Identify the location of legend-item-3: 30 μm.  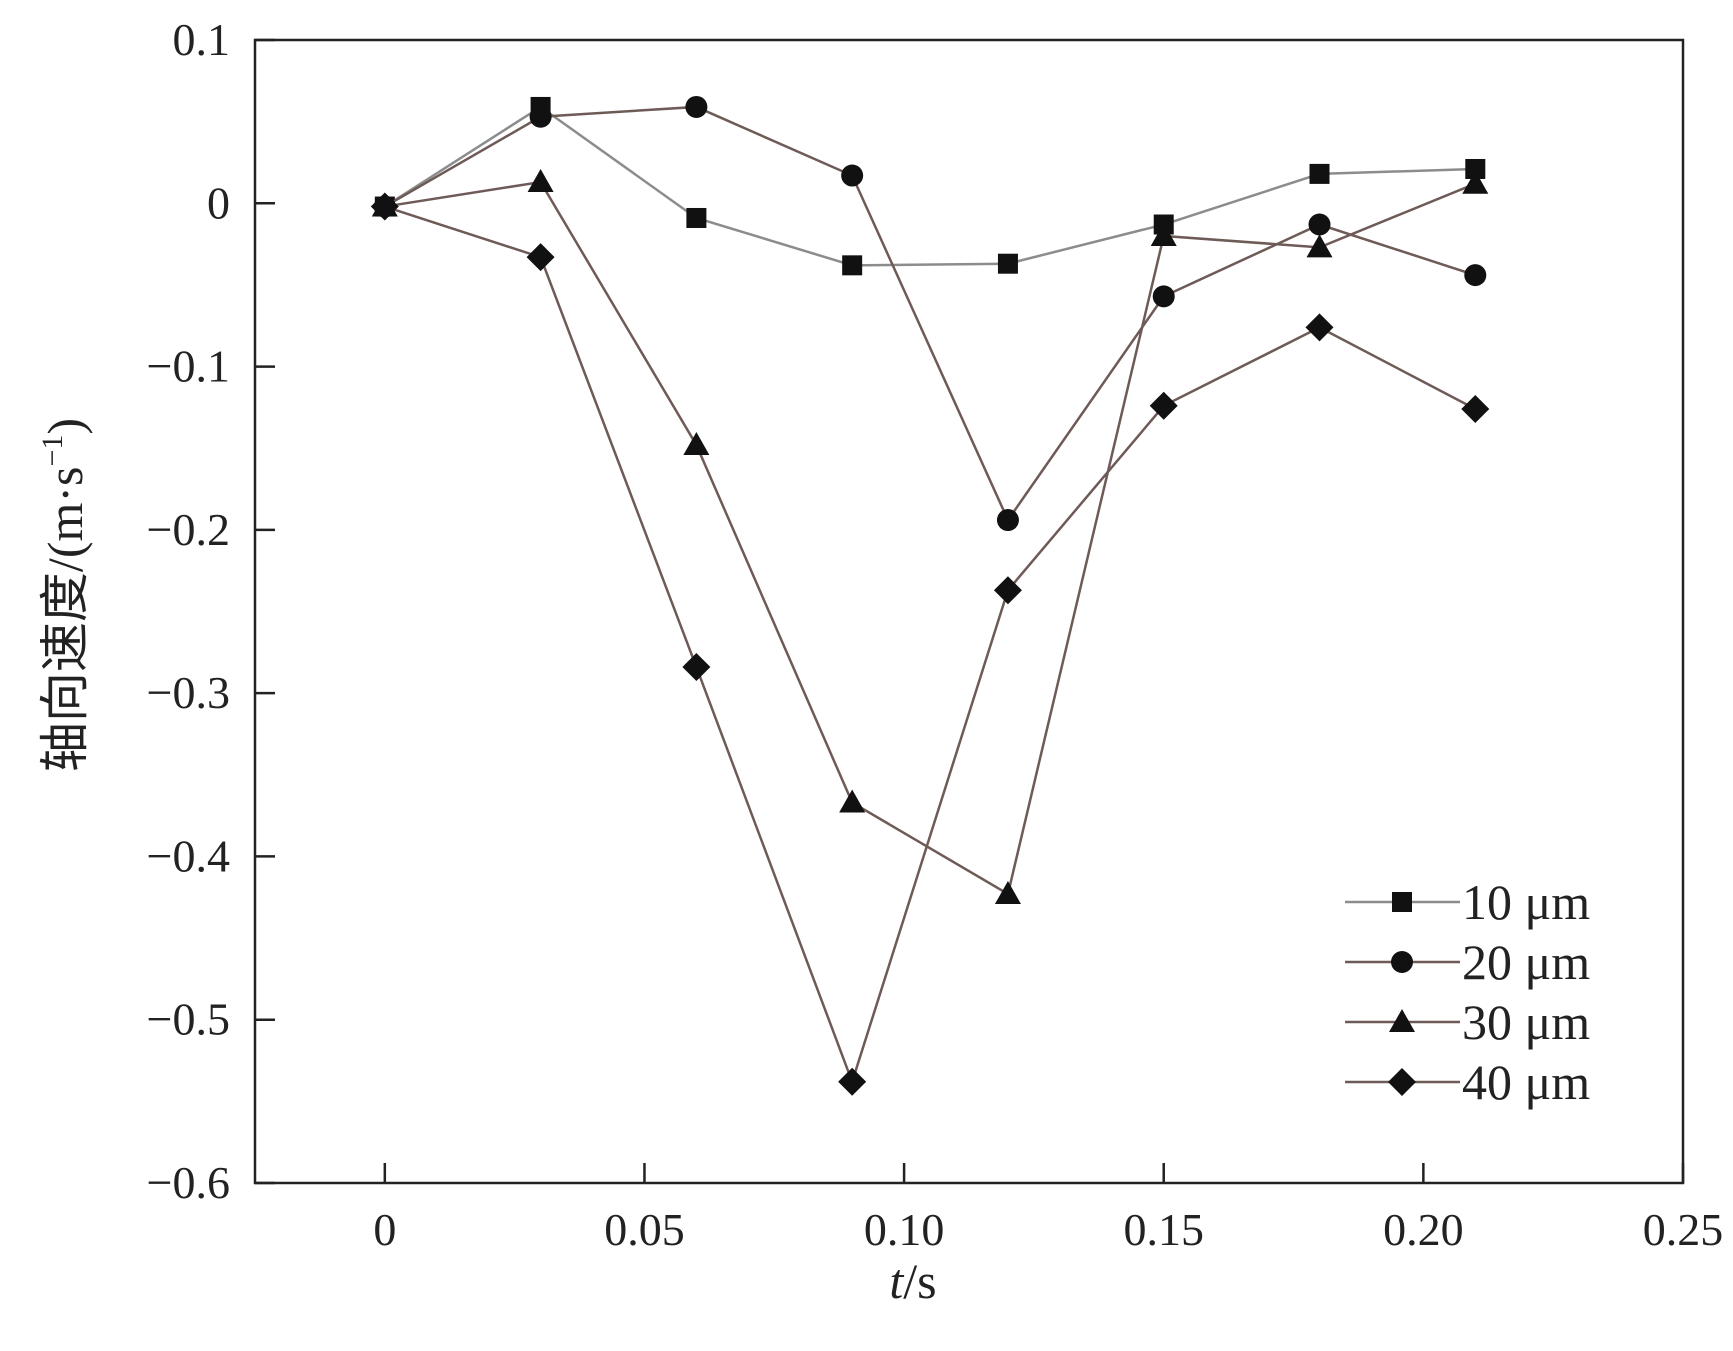
(1467, 1022).